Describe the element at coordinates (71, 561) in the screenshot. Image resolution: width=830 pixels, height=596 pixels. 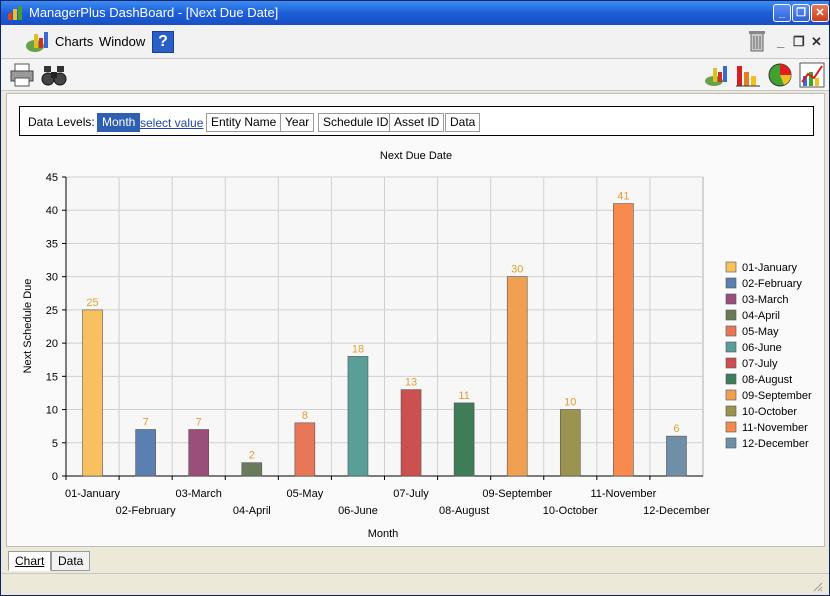
I see `tab-data: Data` at that location.